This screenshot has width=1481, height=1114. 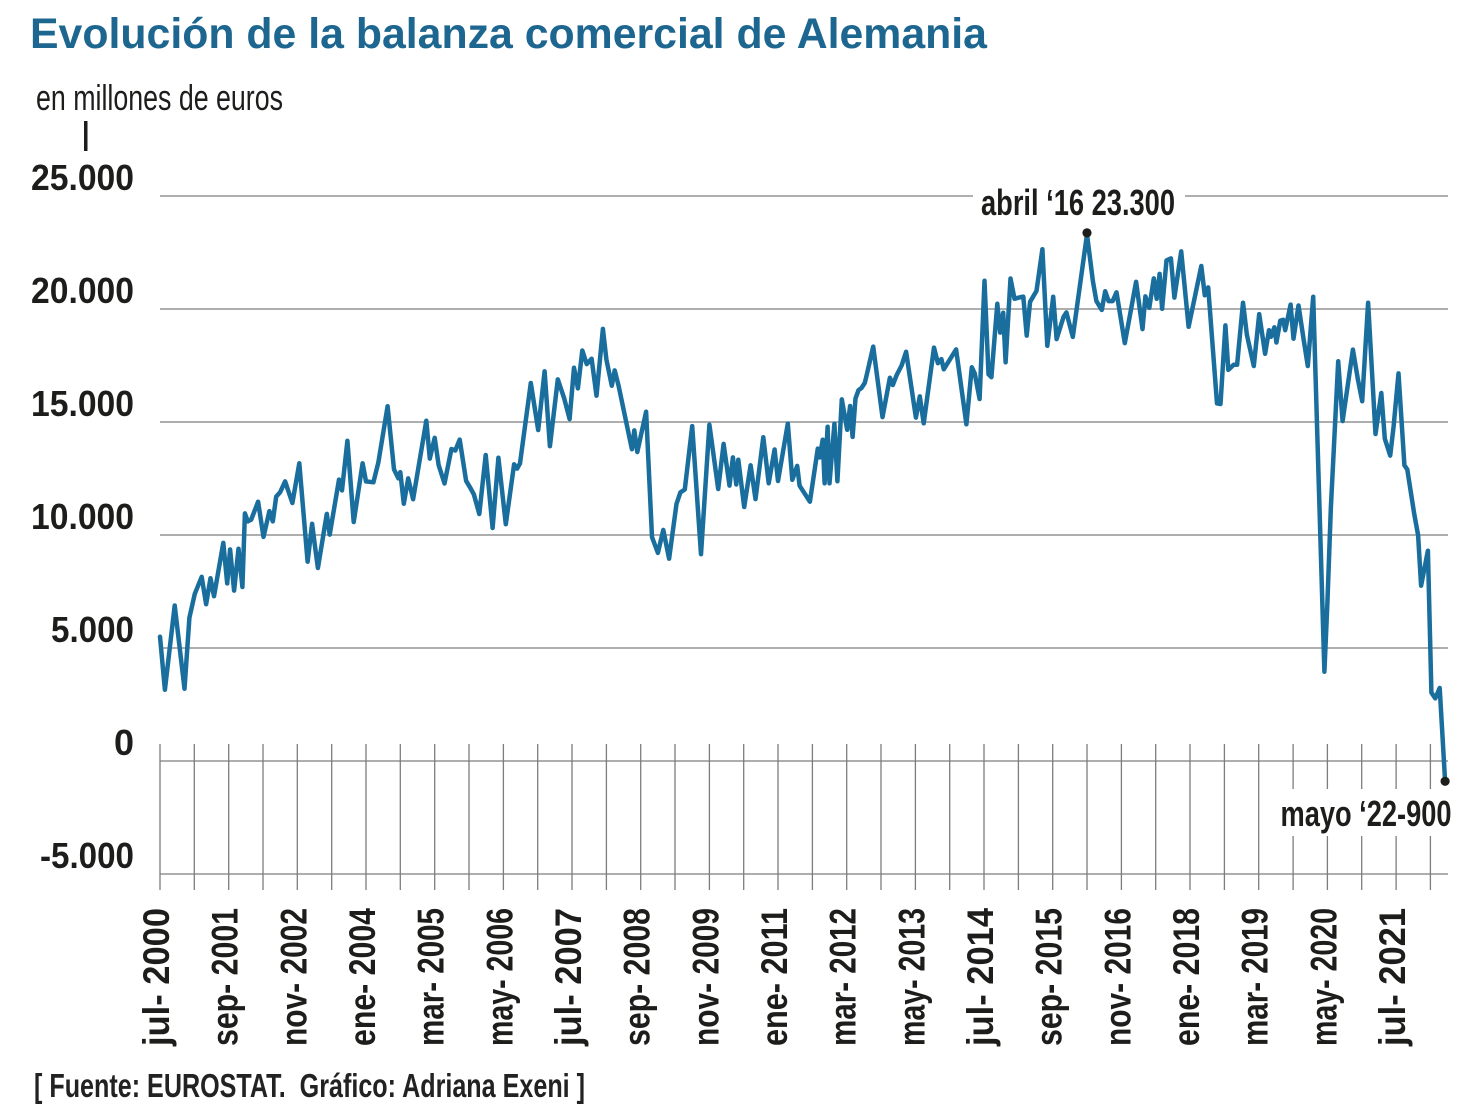 What do you see at coordinates (1392, 977) in the screenshot?
I see `svg-text: jul- 2021` at bounding box center [1392, 977].